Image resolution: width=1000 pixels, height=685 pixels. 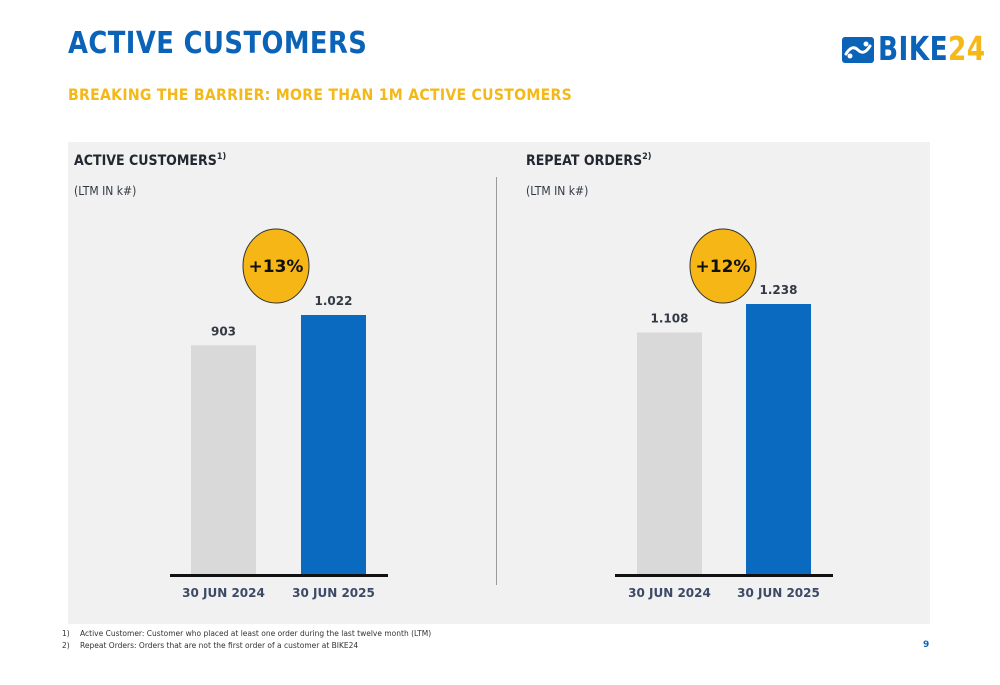 What do you see at coordinates (926, 645) in the screenshot?
I see `page-number: 9` at bounding box center [926, 645].